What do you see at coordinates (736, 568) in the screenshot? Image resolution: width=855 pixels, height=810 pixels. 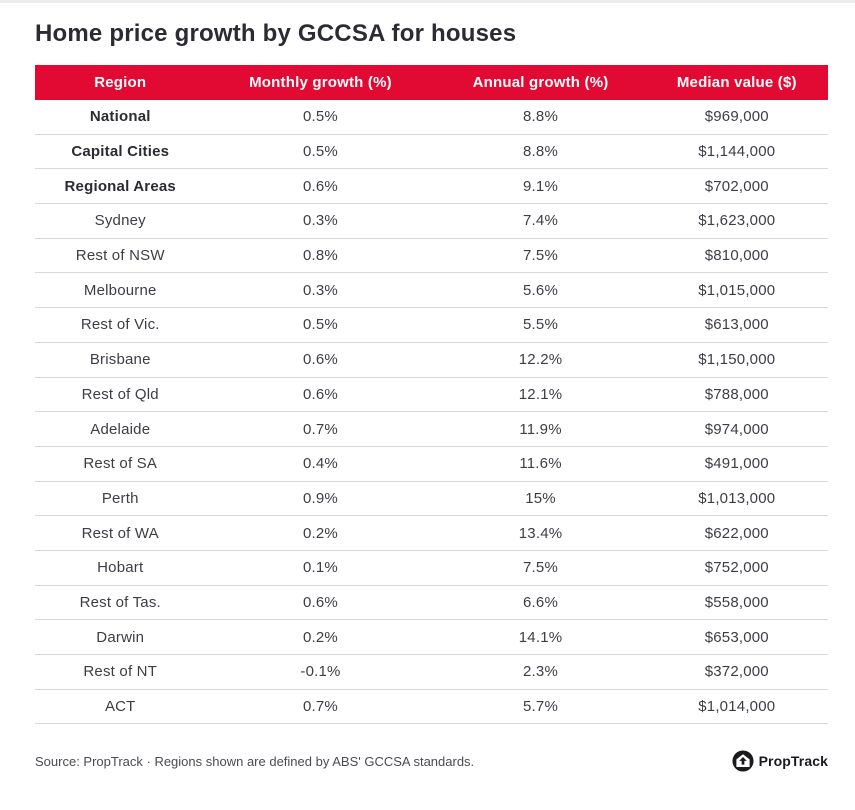 I see `cell-median: $752,000` at bounding box center [736, 568].